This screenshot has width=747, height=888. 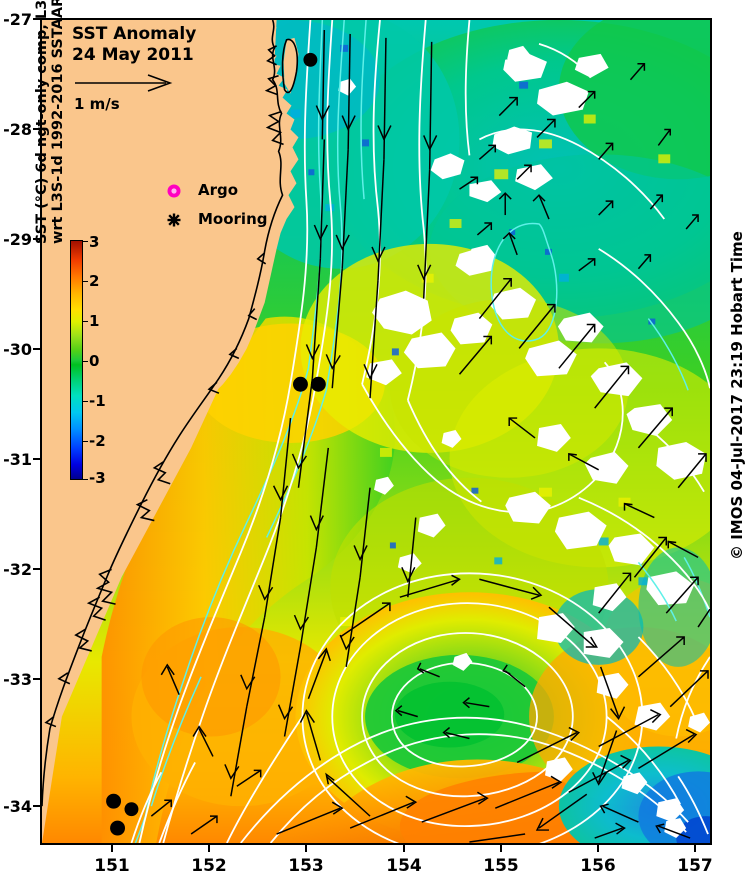 What do you see at coordinates (17, 239) in the screenshot?
I see `y-axis-label: -29` at bounding box center [17, 239].